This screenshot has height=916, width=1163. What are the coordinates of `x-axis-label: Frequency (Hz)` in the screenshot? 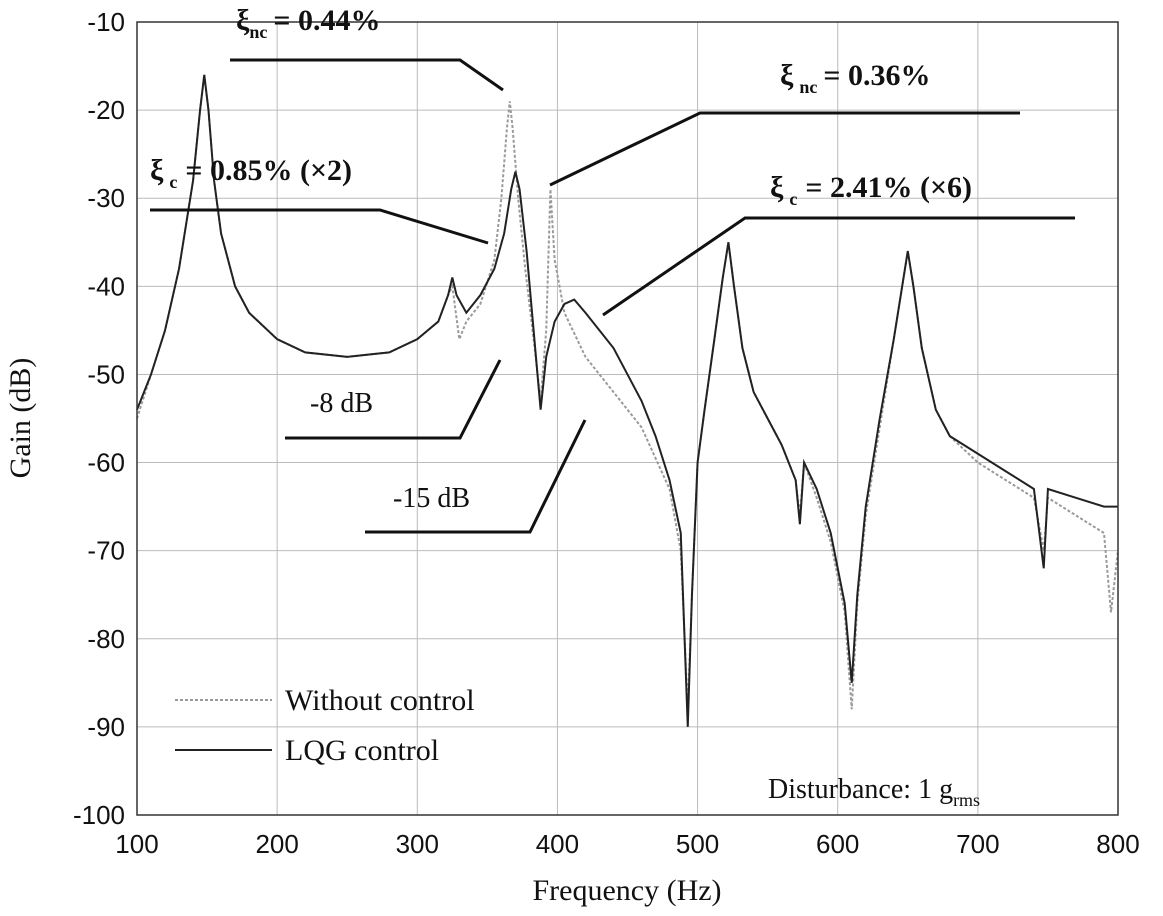 It's located at (626, 890).